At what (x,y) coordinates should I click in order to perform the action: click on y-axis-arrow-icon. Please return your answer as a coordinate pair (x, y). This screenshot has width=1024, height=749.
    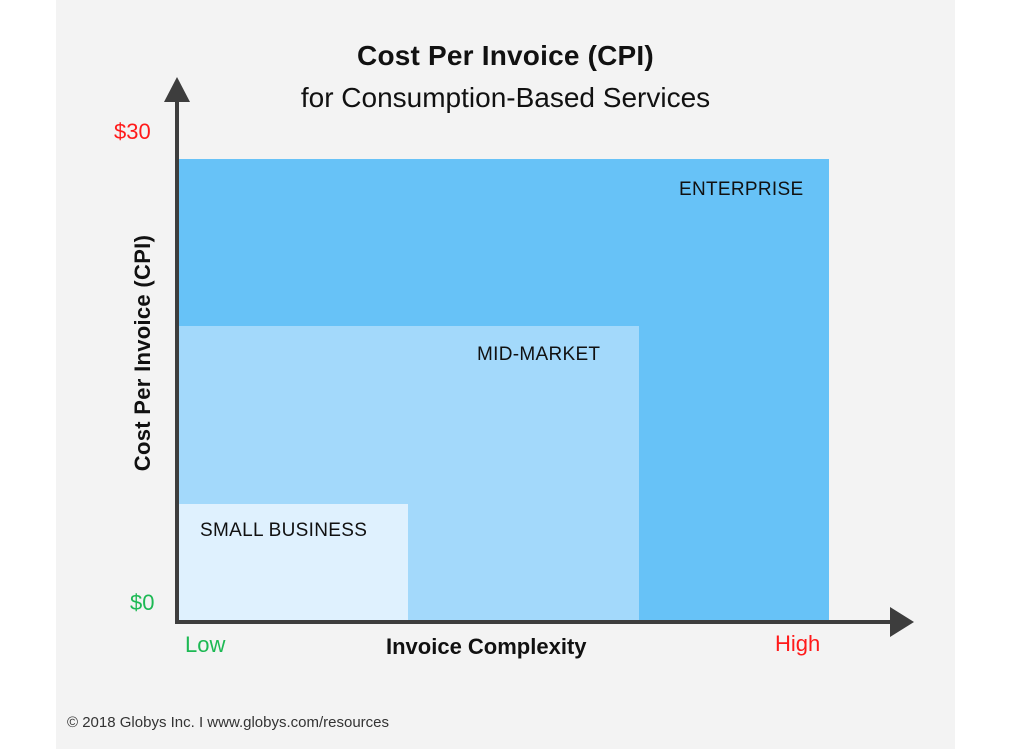
    Looking at the image, I should click on (177, 89).